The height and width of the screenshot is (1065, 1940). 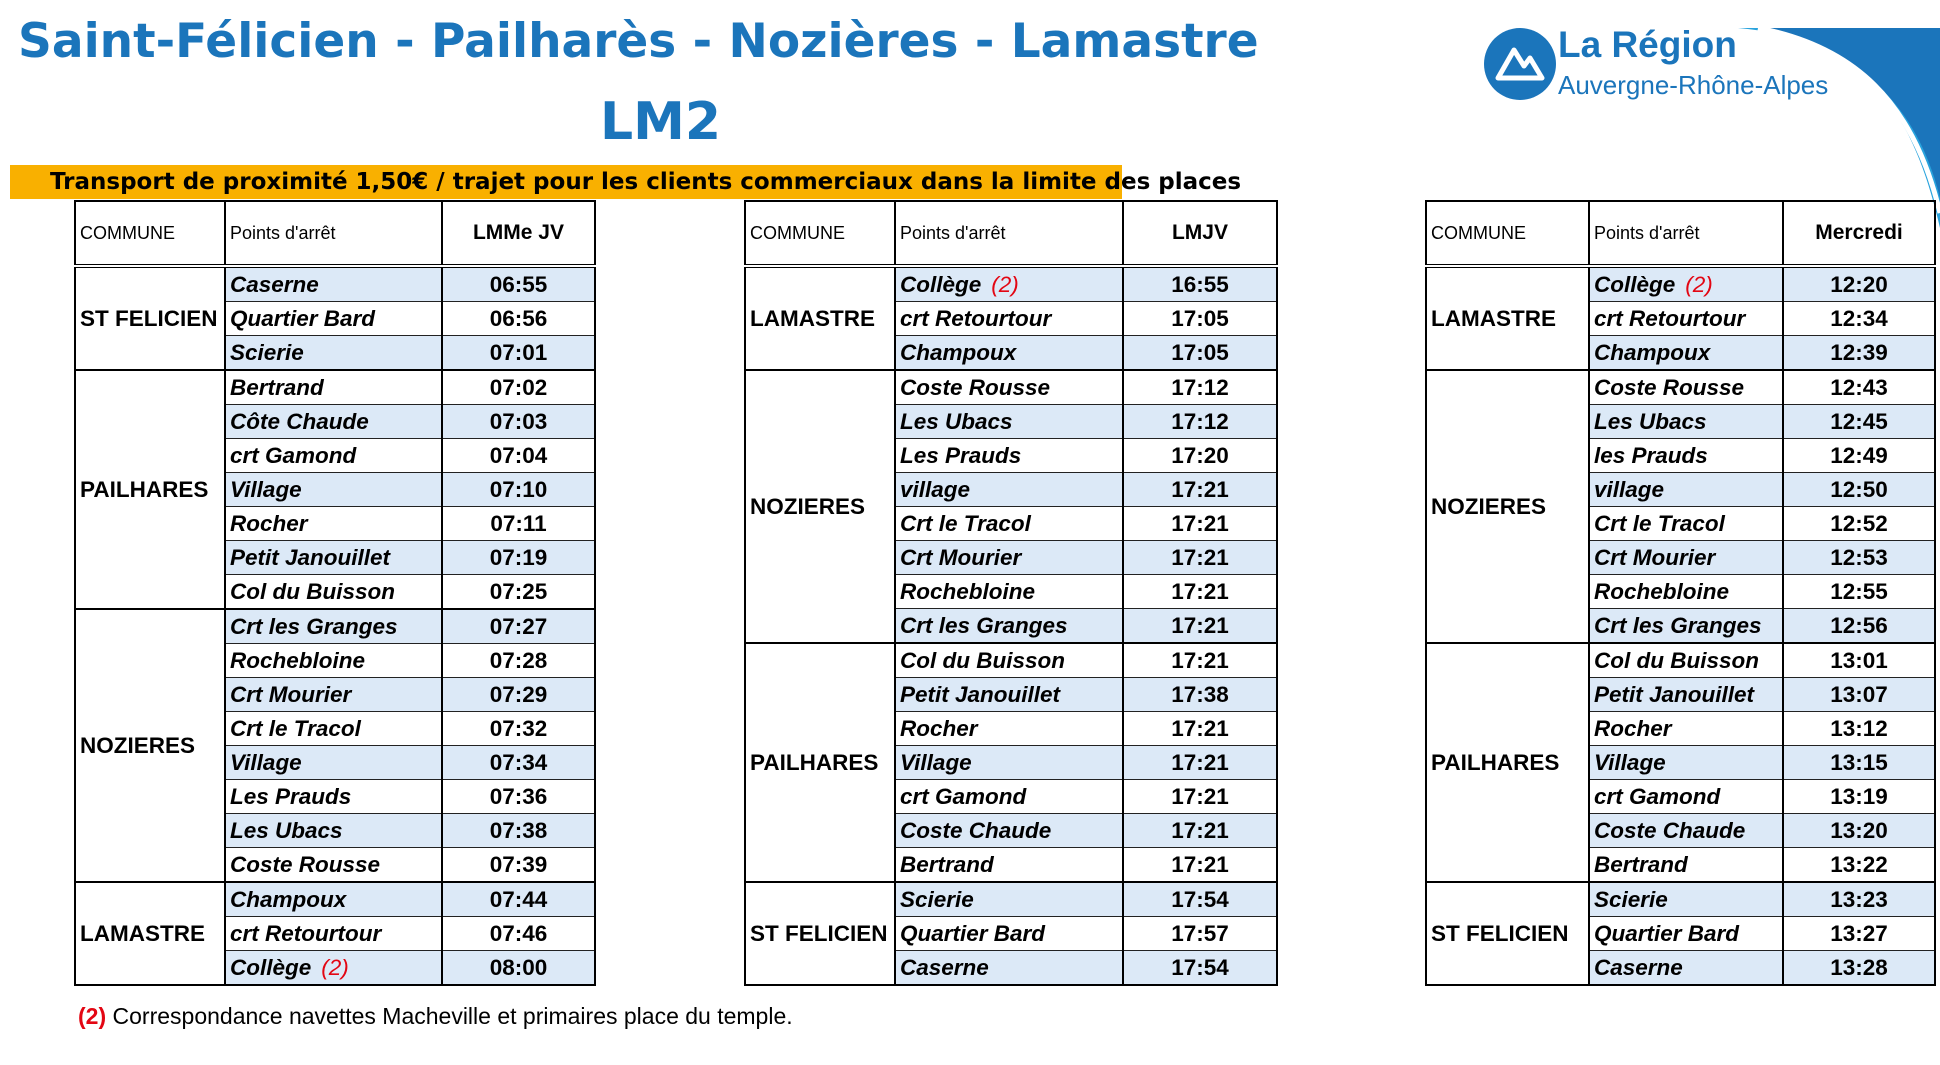 What do you see at coordinates (1200, 933) in the screenshot?
I see `time-cell: 17:57` at bounding box center [1200, 933].